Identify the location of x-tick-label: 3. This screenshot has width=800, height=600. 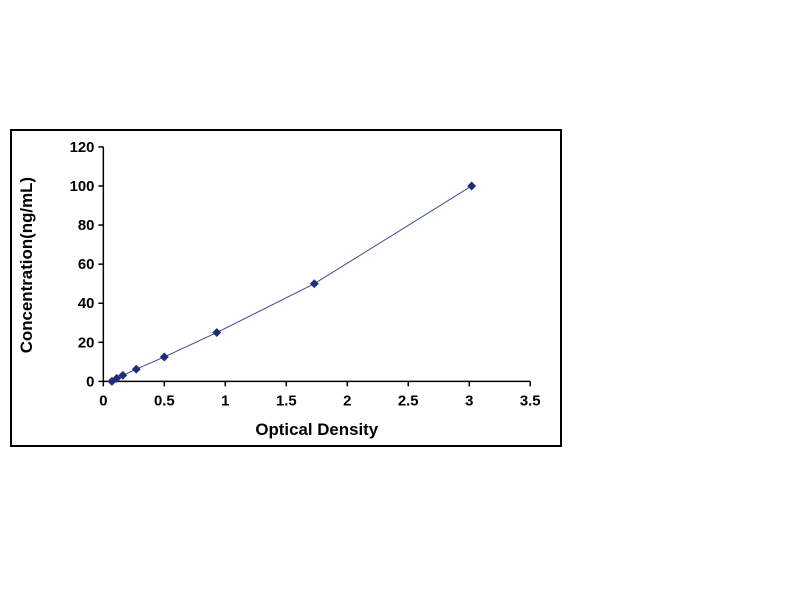
(469, 401).